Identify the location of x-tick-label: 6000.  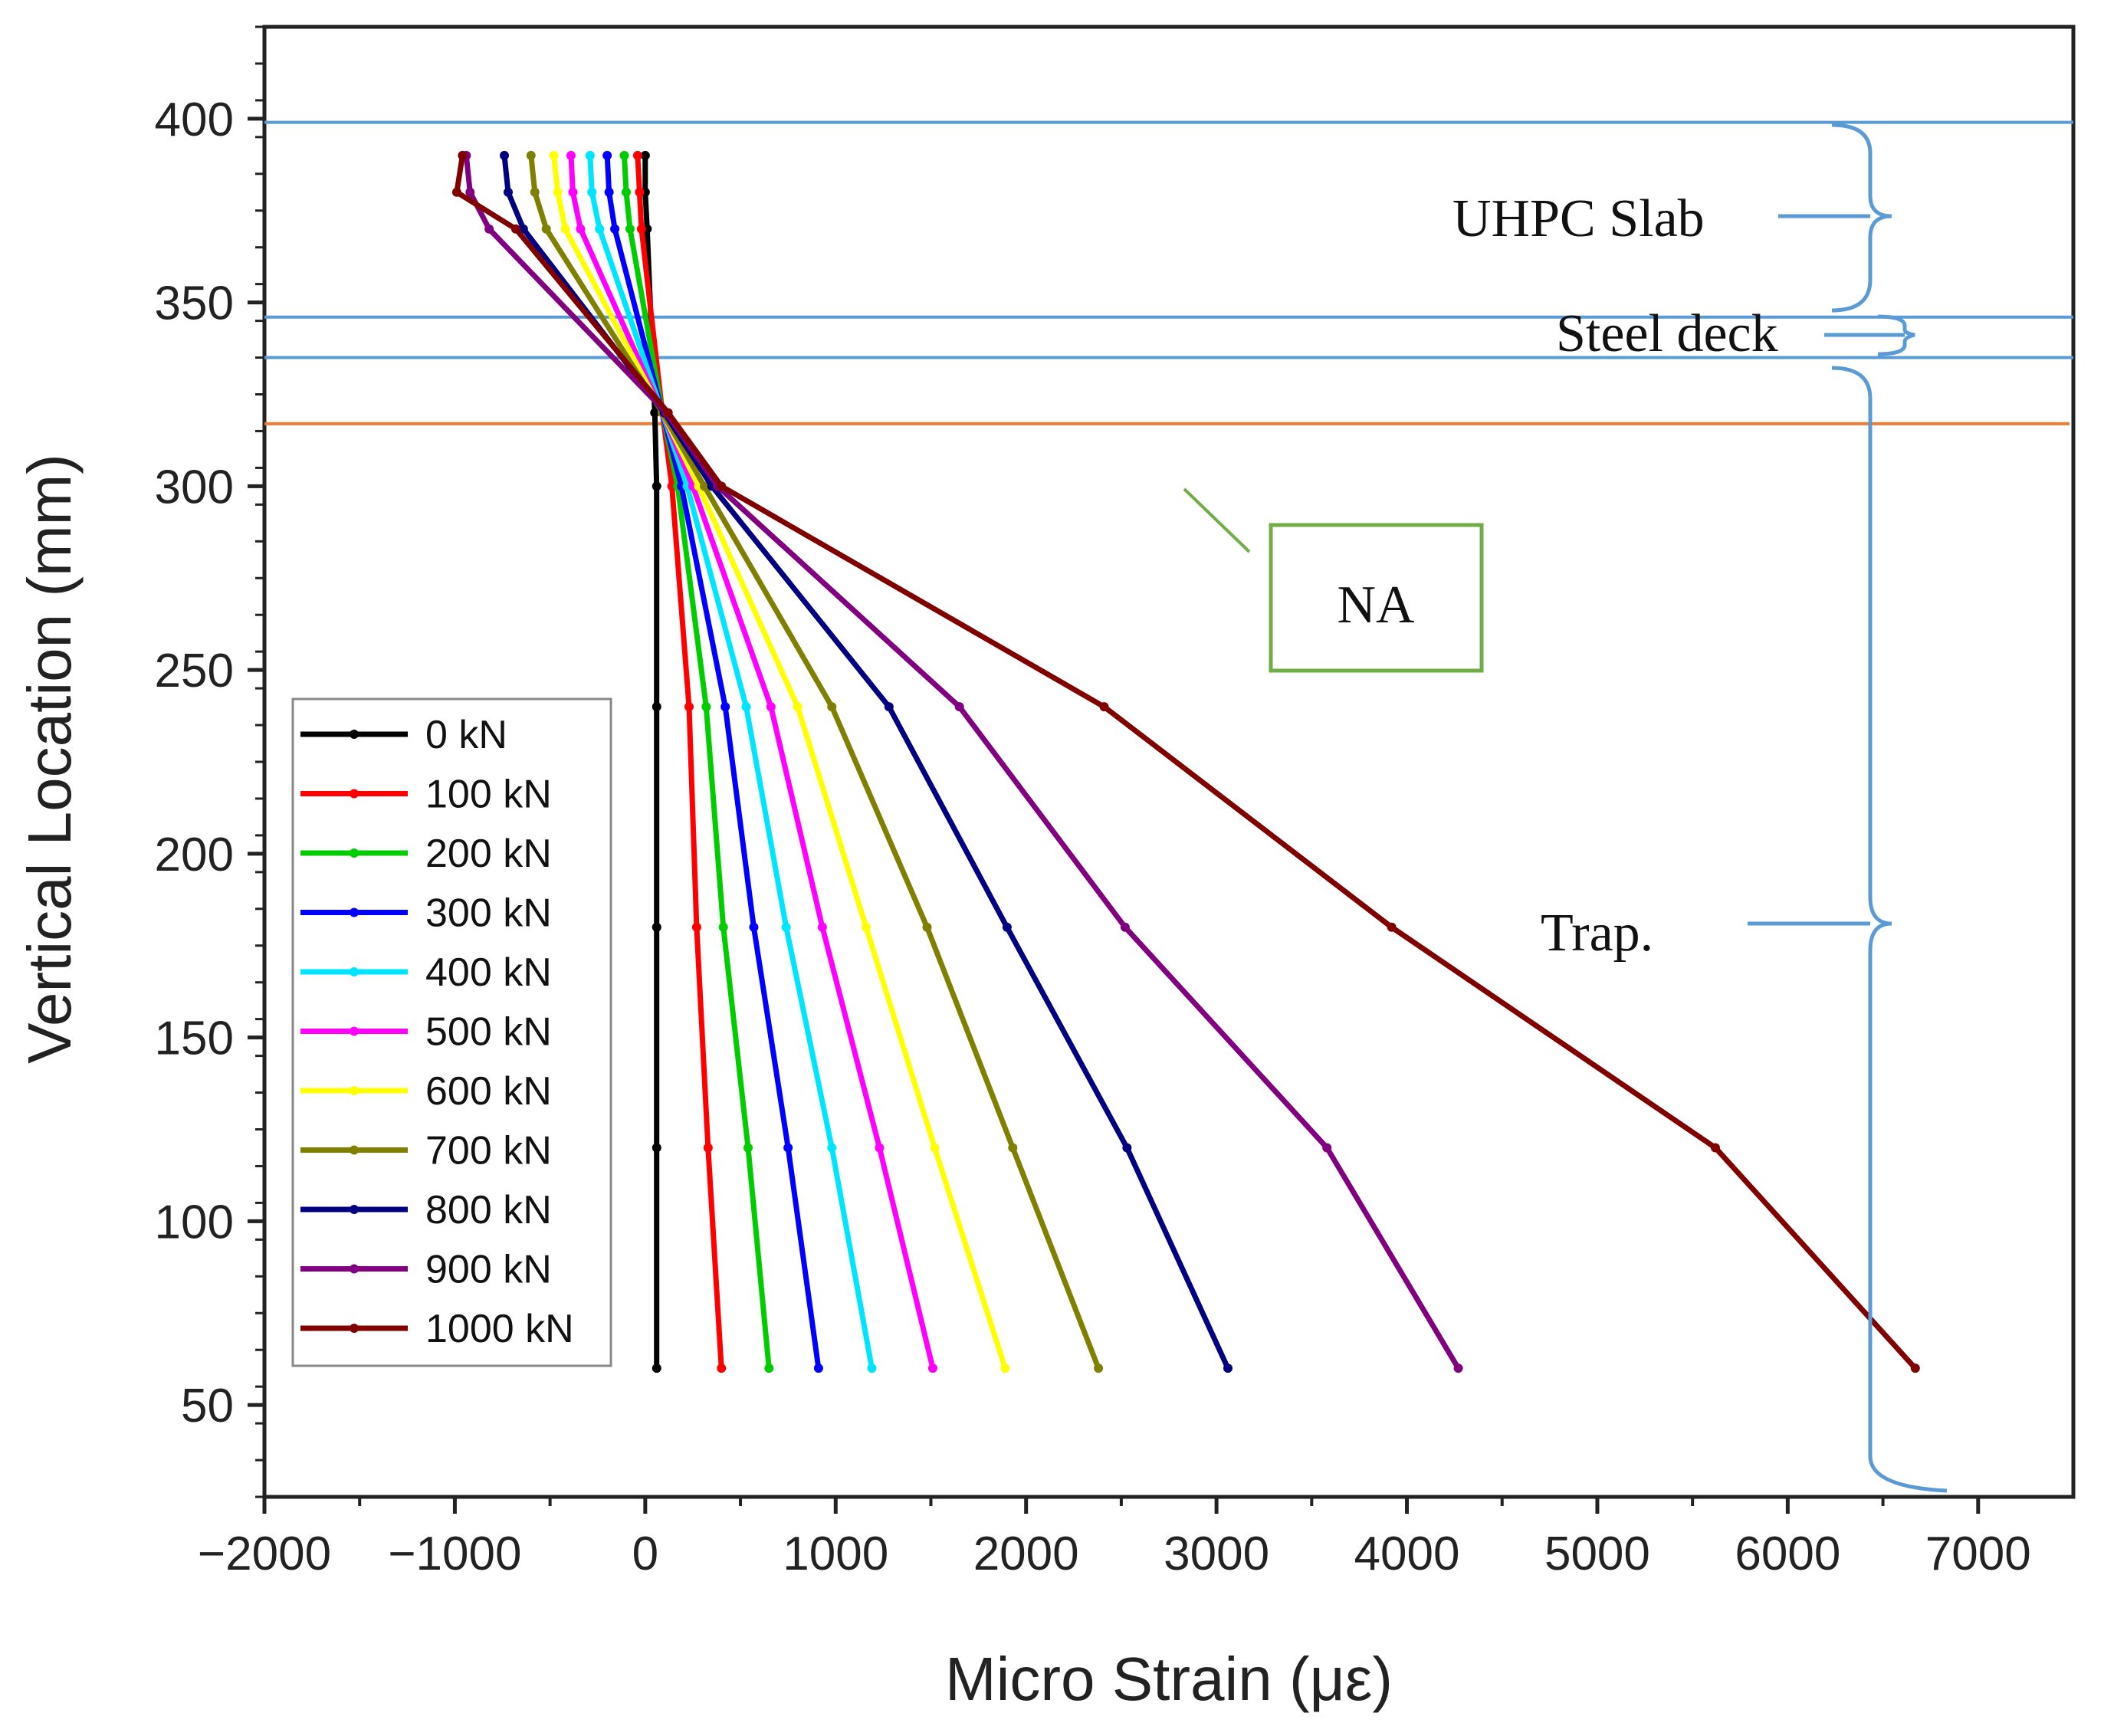
(1787, 1554).